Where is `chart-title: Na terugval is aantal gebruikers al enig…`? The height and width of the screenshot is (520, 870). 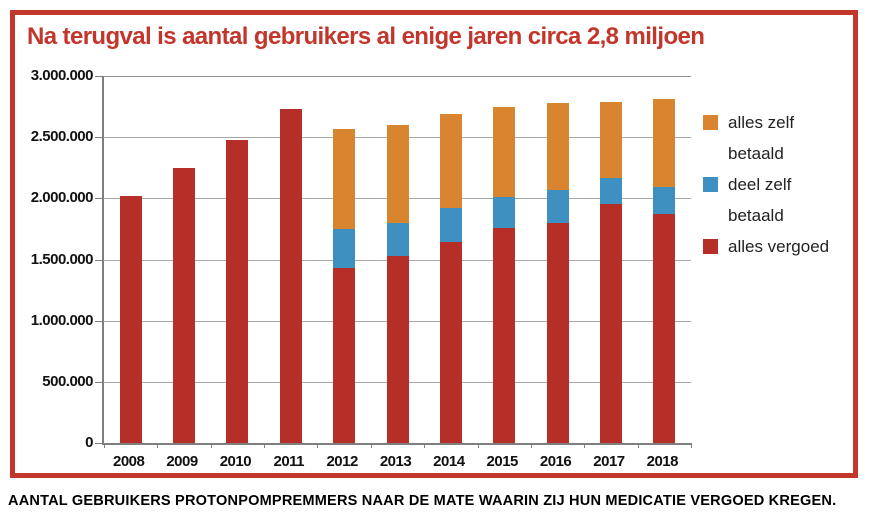
chart-title: Na terugval is aantal gebruikers al enig… is located at coordinates (366, 36).